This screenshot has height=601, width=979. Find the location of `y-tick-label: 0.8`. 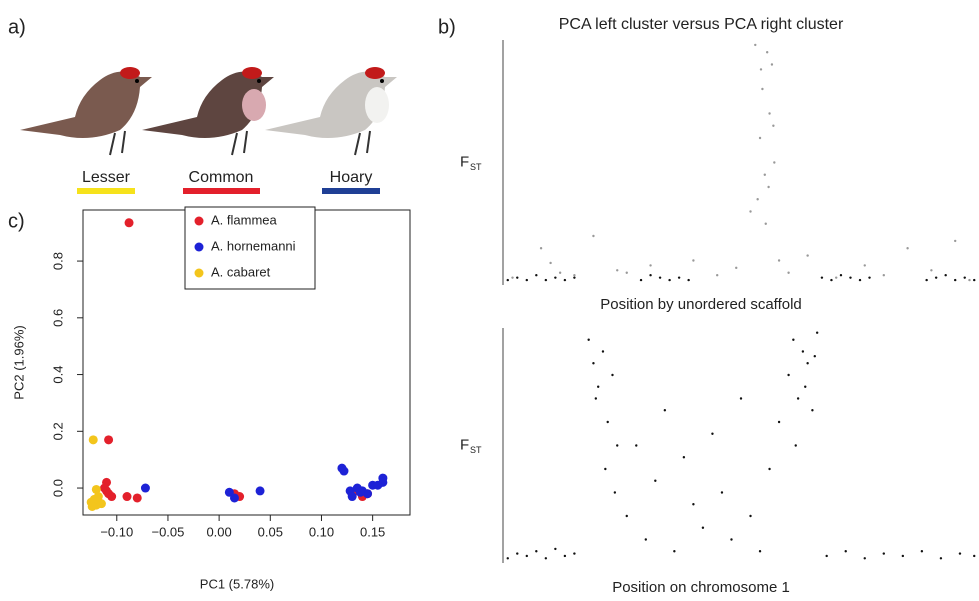

y-tick-label: 0.8 is located at coordinates (57, 261).